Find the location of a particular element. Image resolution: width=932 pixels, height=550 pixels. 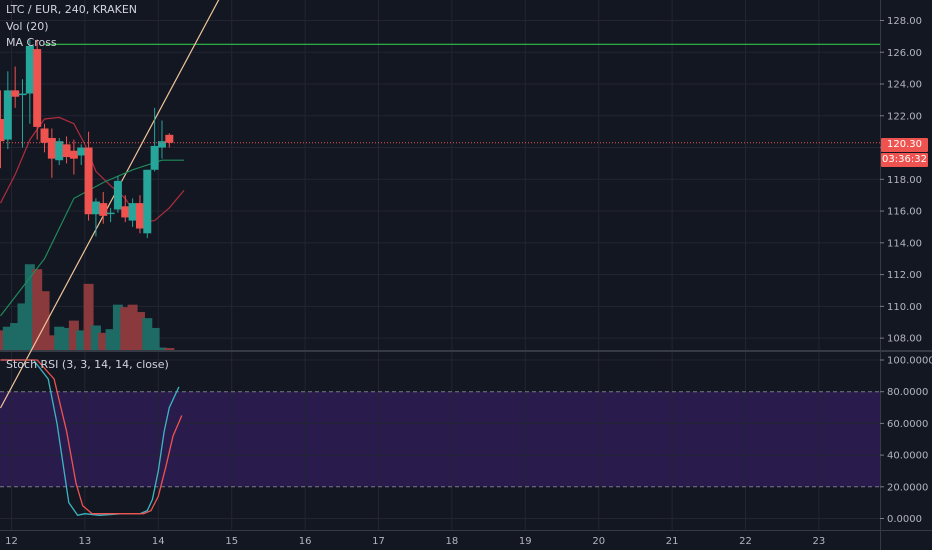

price-tick-label: 108.00 is located at coordinates (904, 339).